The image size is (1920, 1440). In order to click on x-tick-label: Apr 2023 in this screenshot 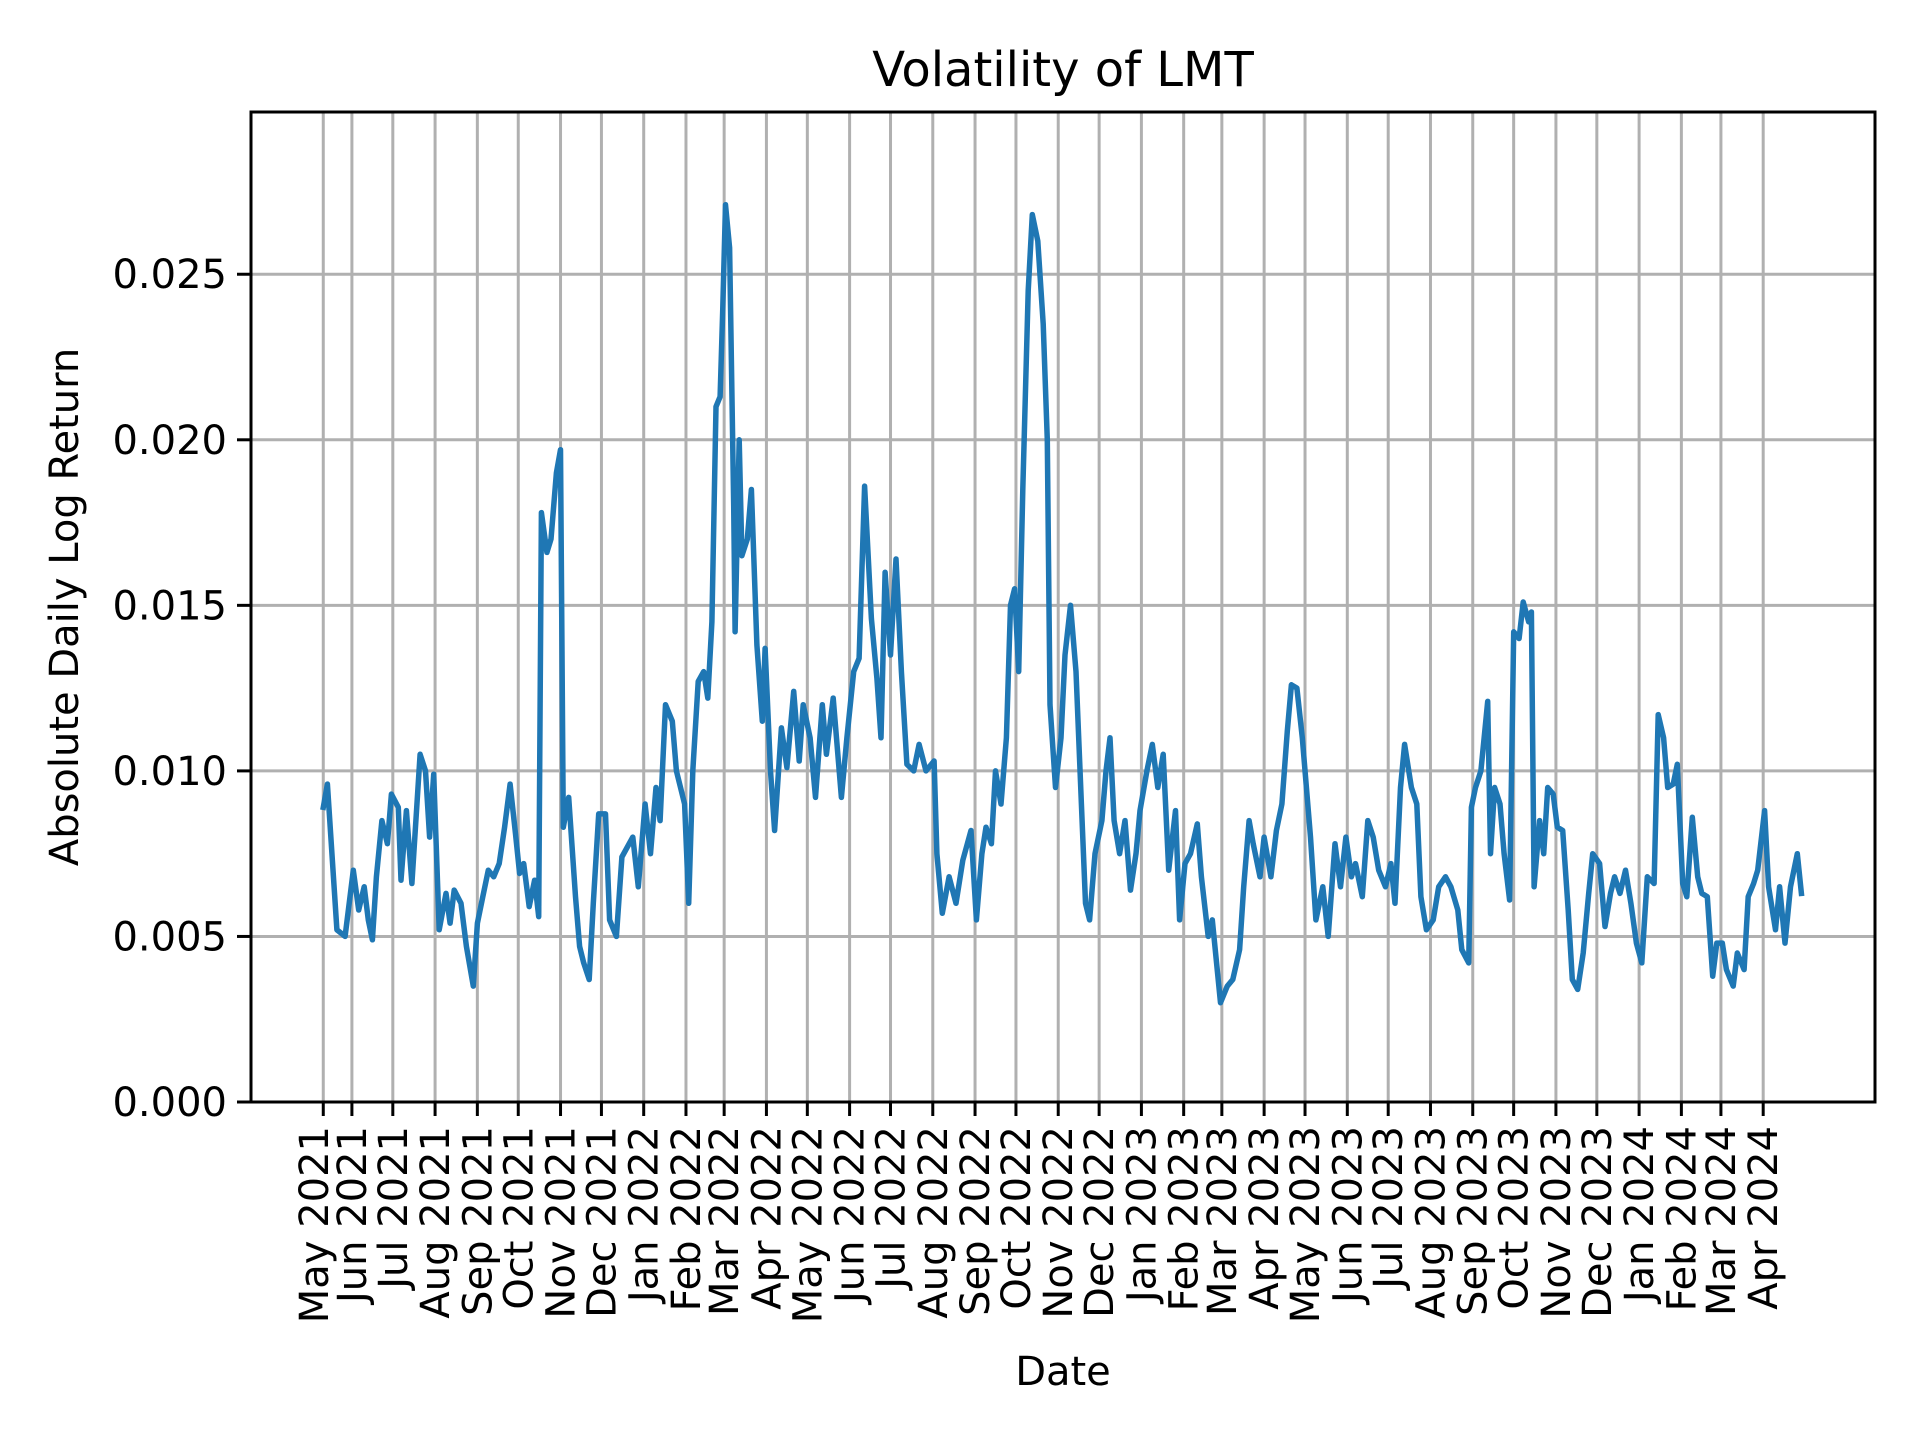, I will do `click(1265, 1218)`.